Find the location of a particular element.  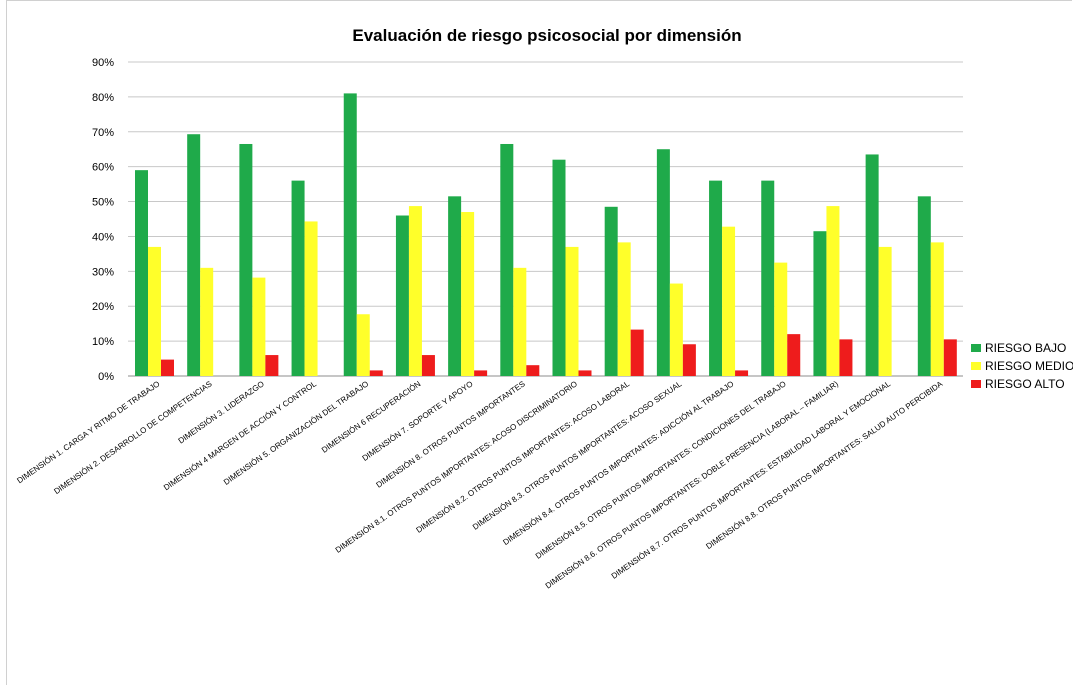

y-tick-label: 10% is located at coordinates (103, 342).